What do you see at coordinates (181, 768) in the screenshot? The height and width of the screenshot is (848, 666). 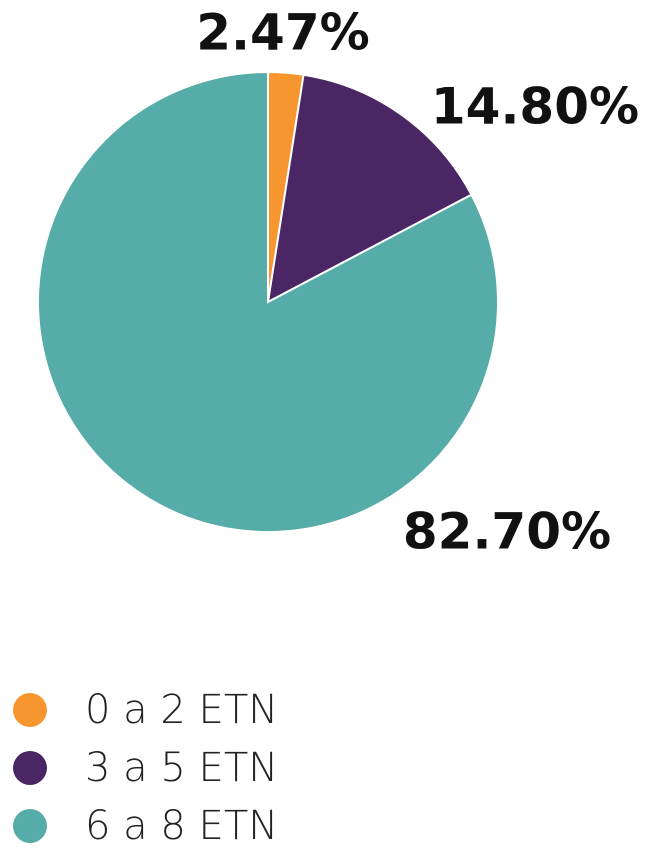 I see `legend-label: 3 a 5 ETN` at bounding box center [181, 768].